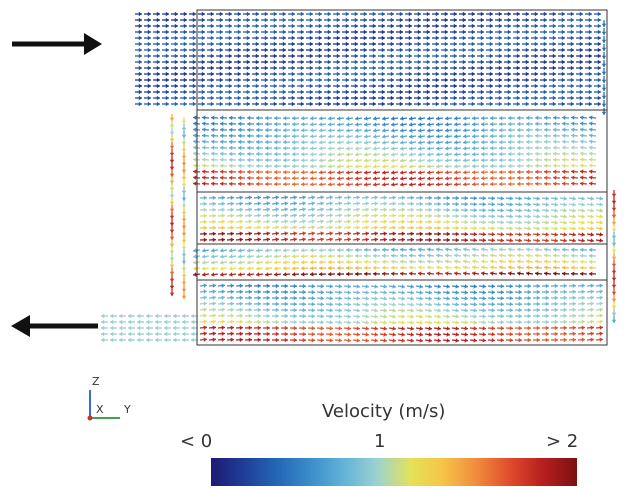 The height and width of the screenshot is (489, 633). I want to click on colorbar-min-label: < 0, so click(196, 441).